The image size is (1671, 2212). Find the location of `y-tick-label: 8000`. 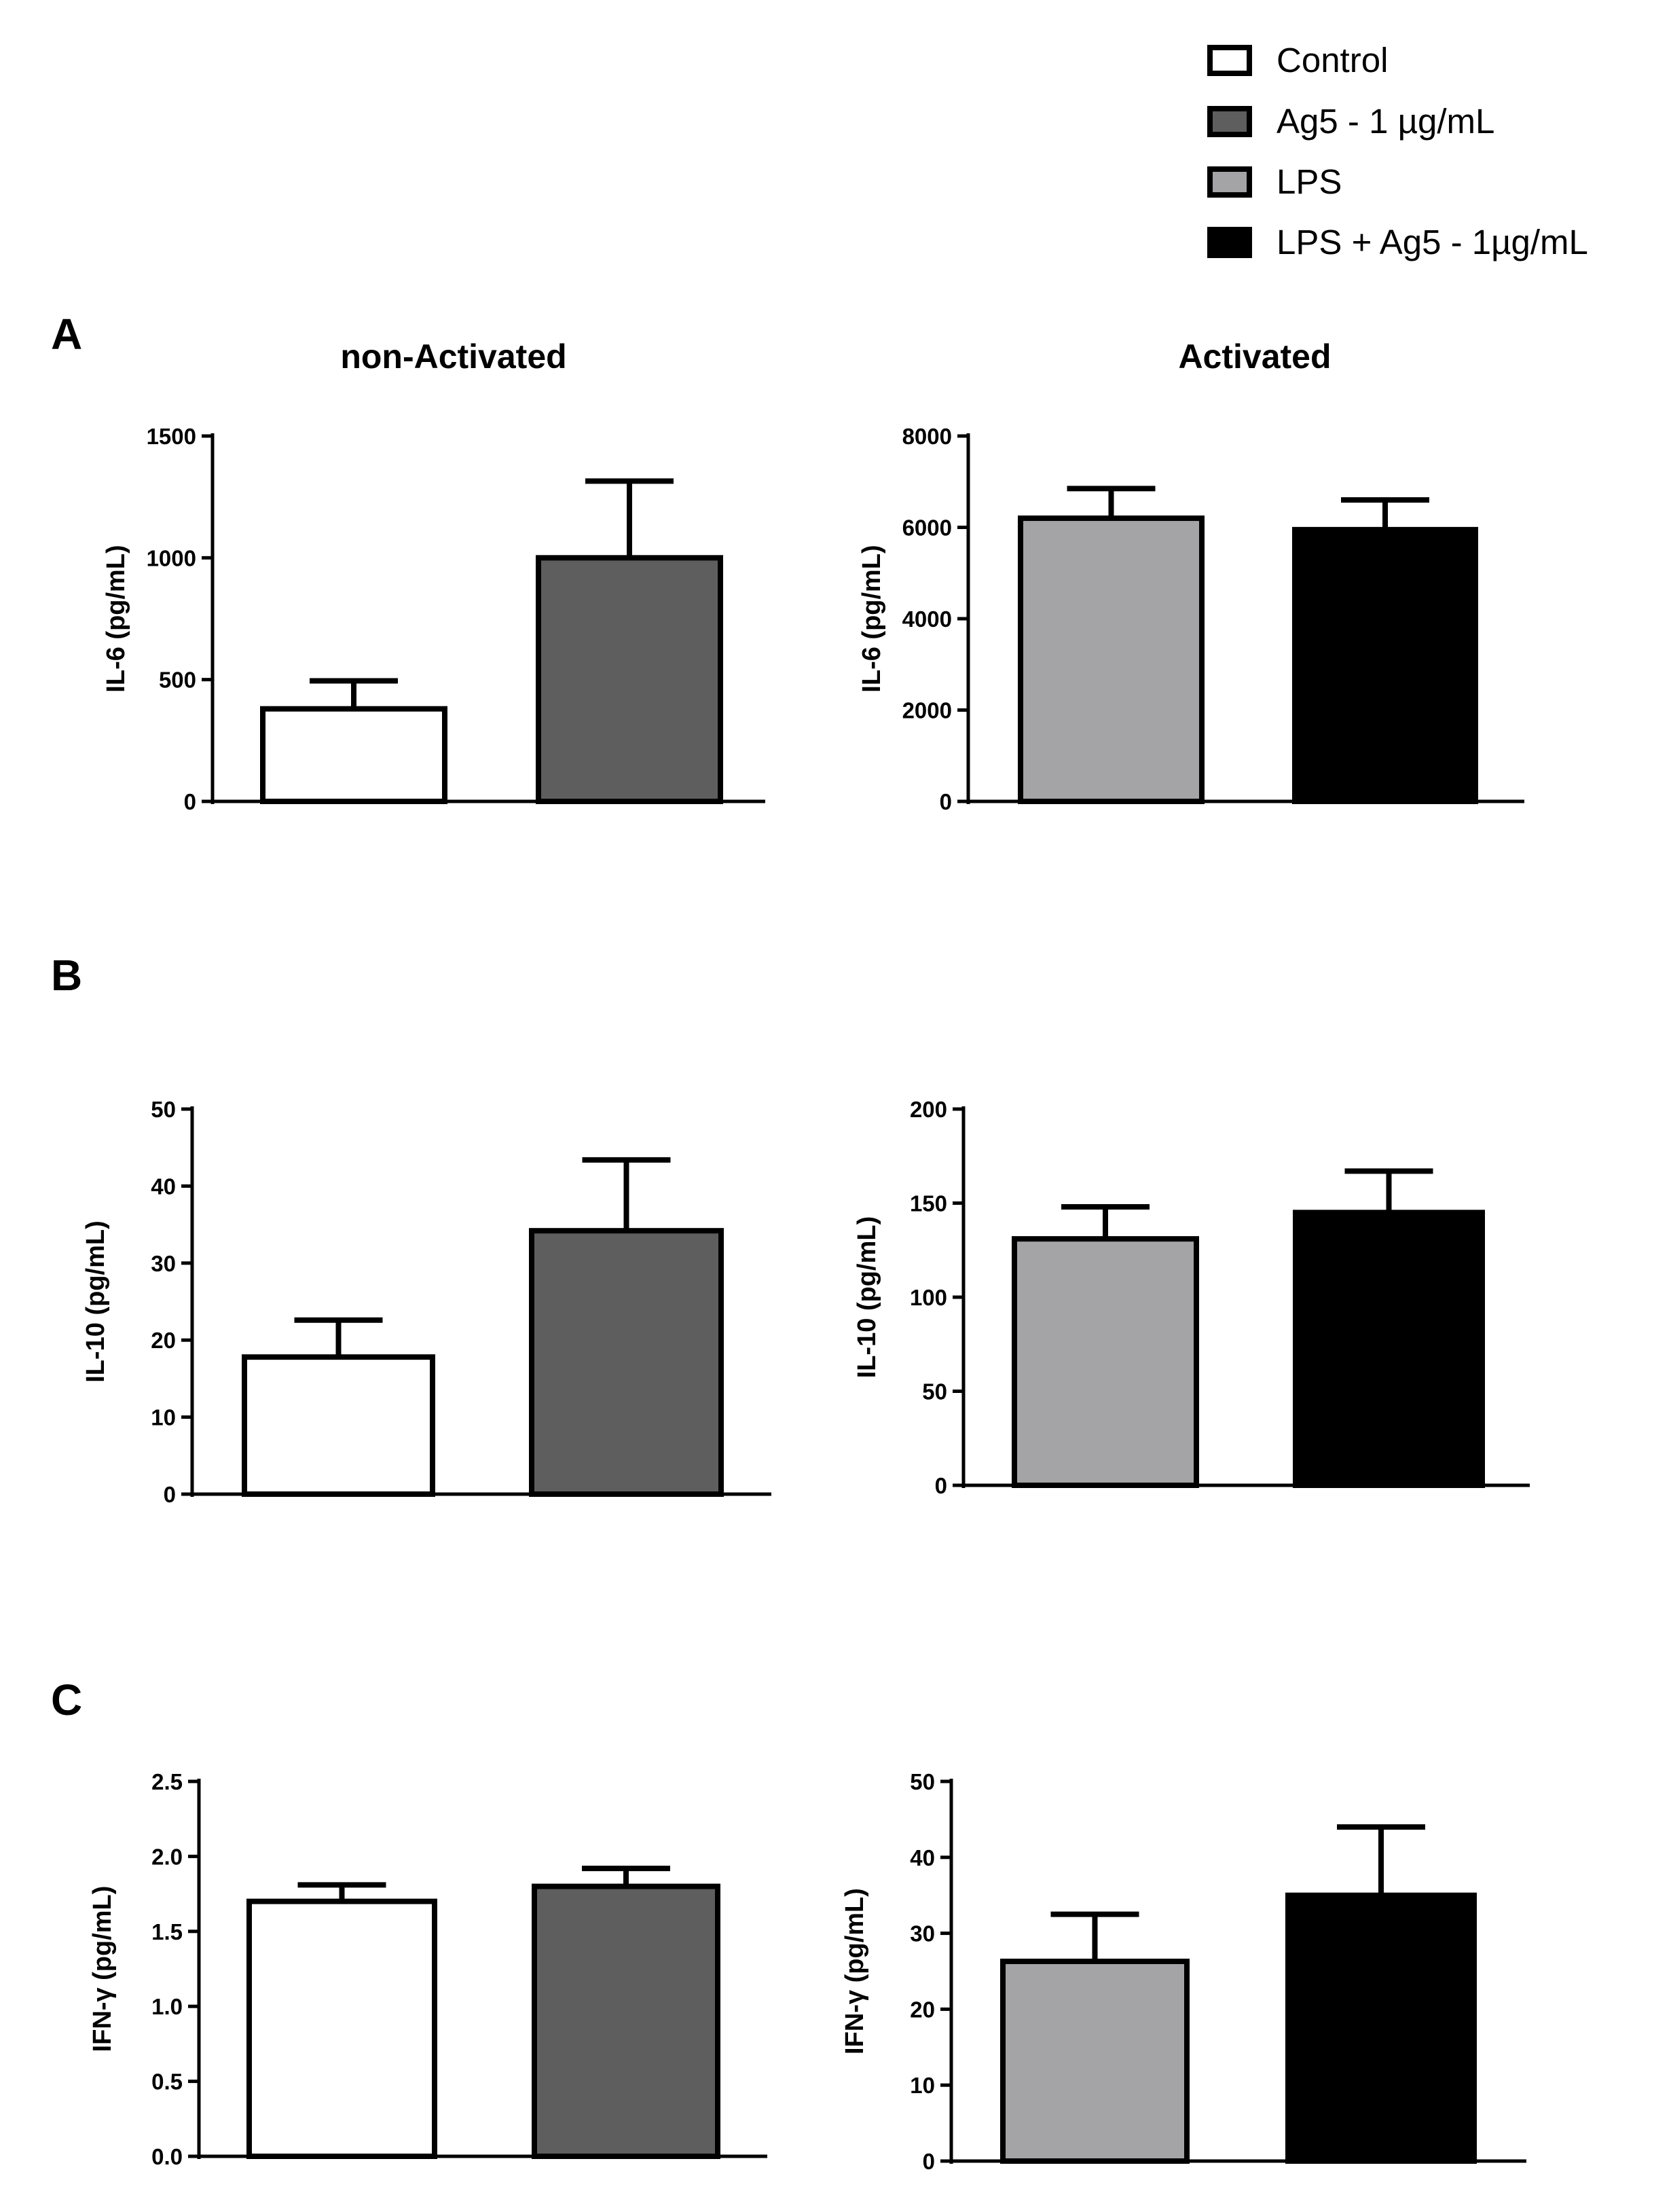

y-tick-label: 8000 is located at coordinates (927, 436).